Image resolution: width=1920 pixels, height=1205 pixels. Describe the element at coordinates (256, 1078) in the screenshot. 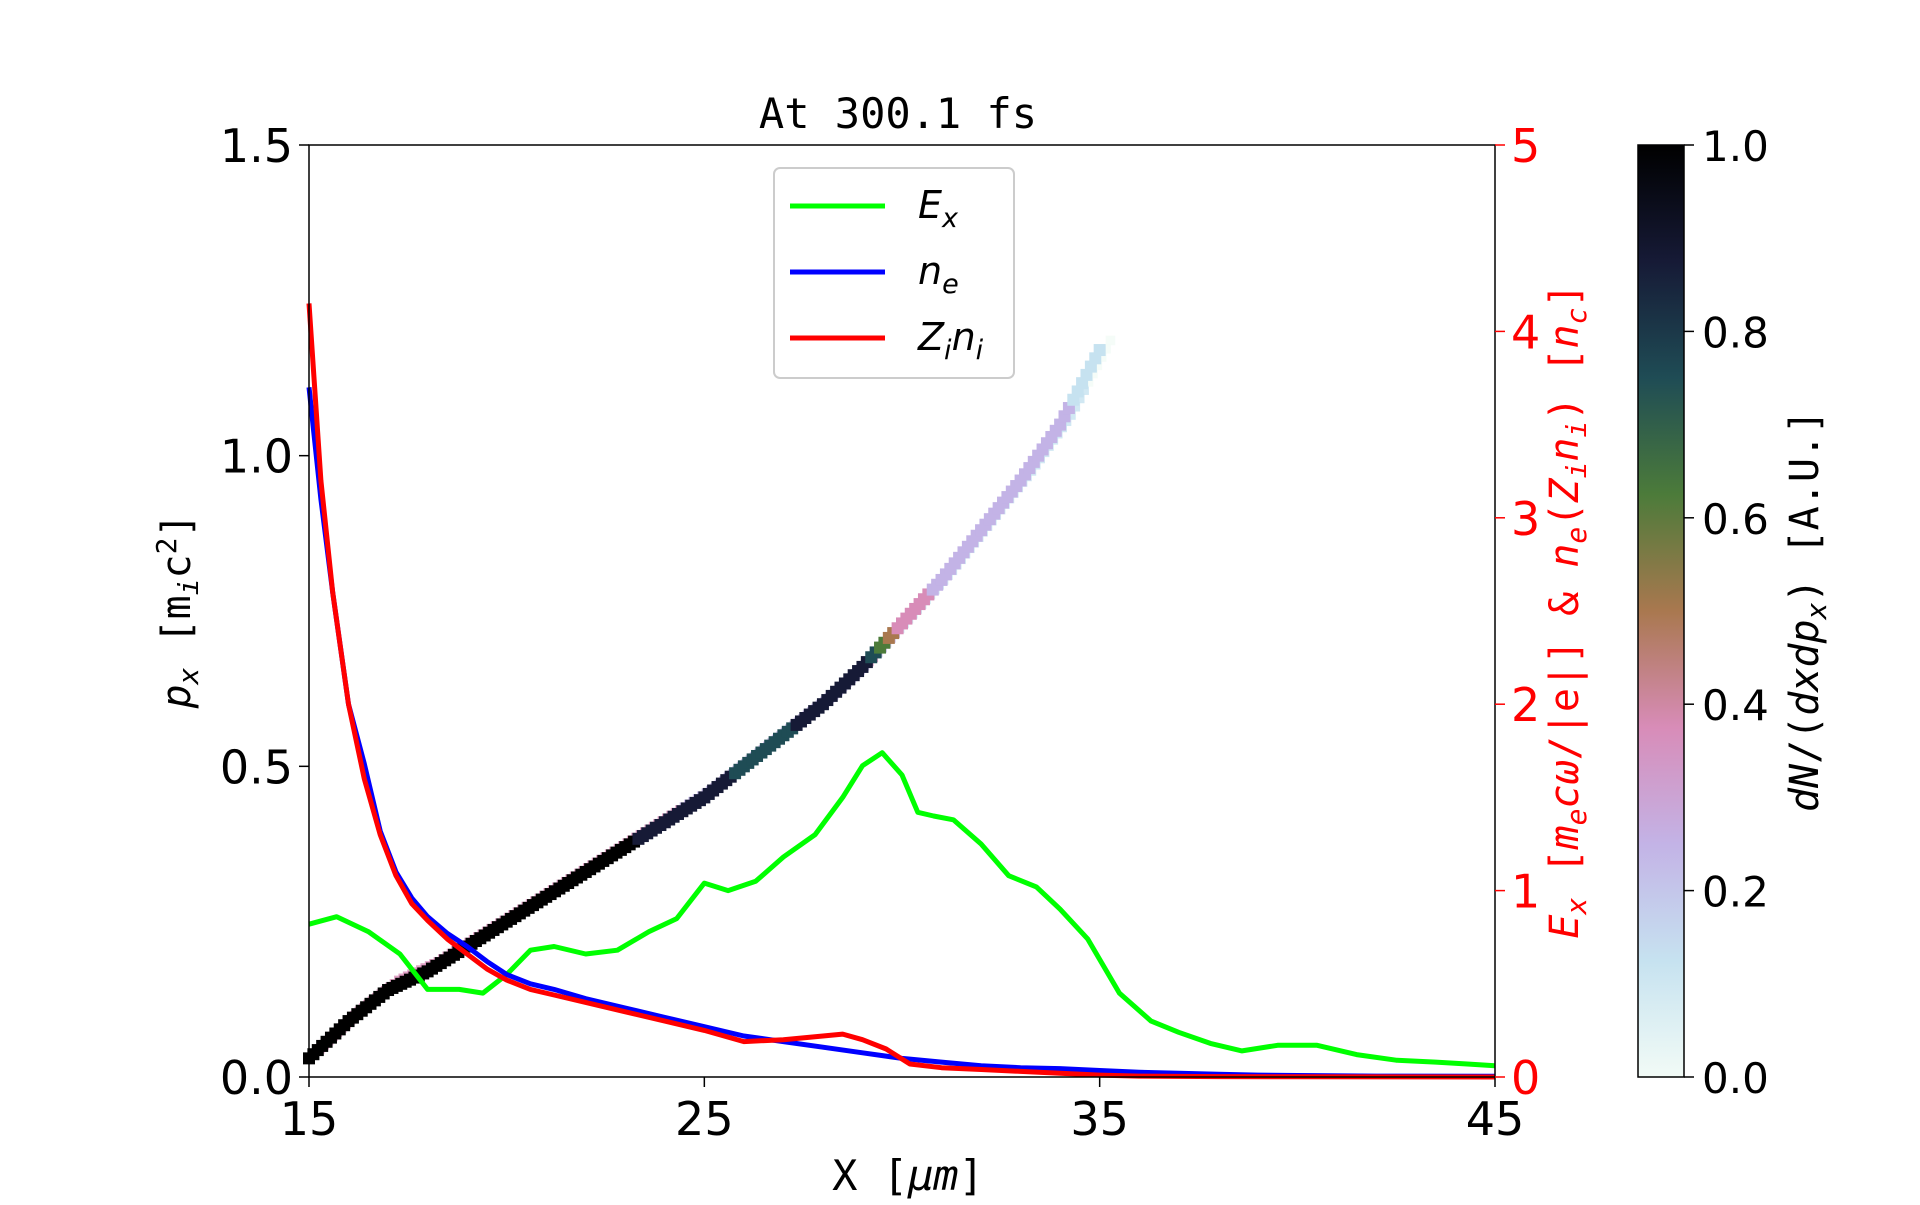

I see `y-left-tick-label: 0.0` at that location.